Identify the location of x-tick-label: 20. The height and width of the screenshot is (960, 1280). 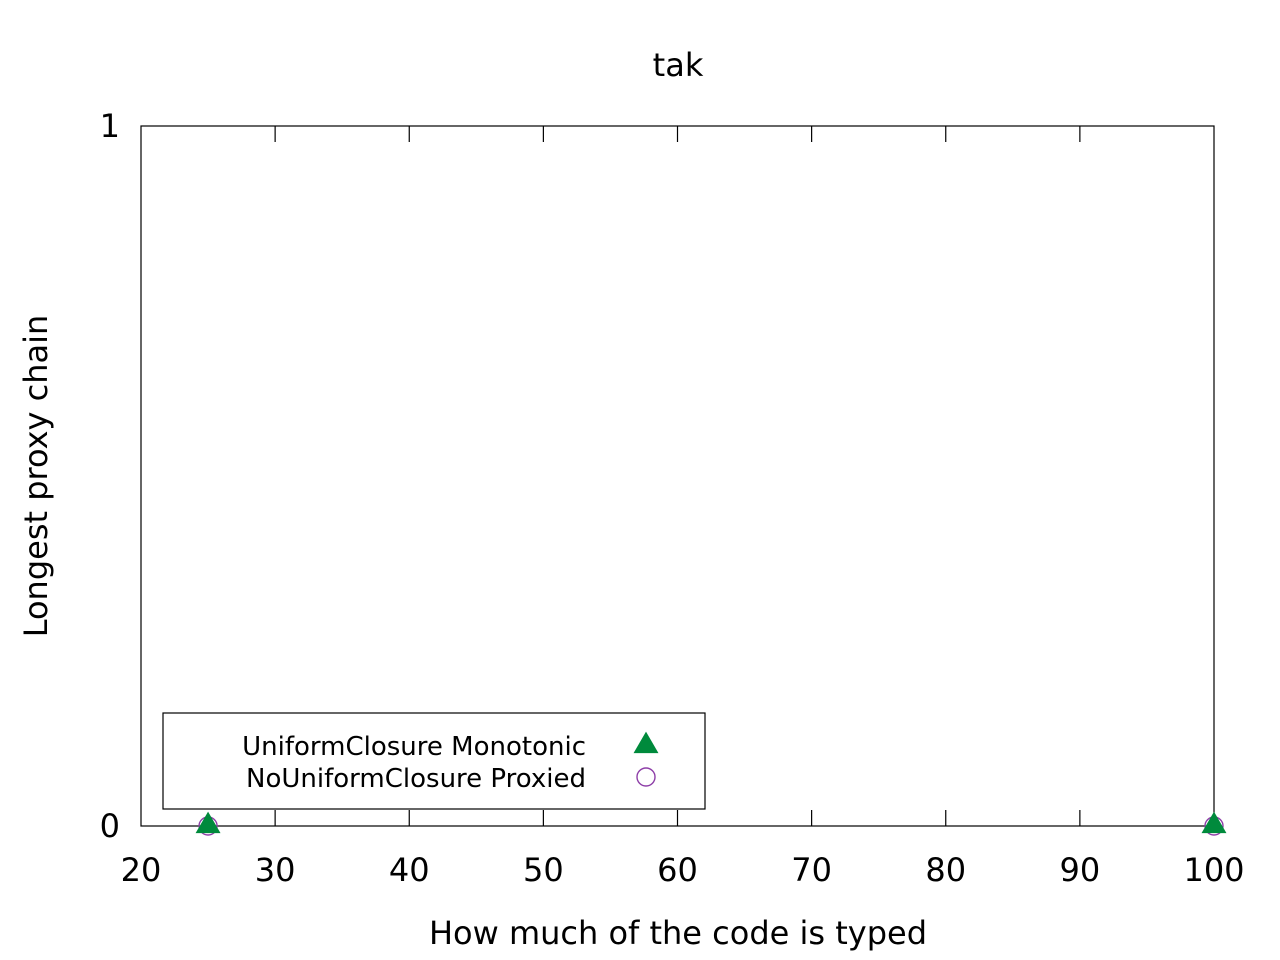
(141, 870).